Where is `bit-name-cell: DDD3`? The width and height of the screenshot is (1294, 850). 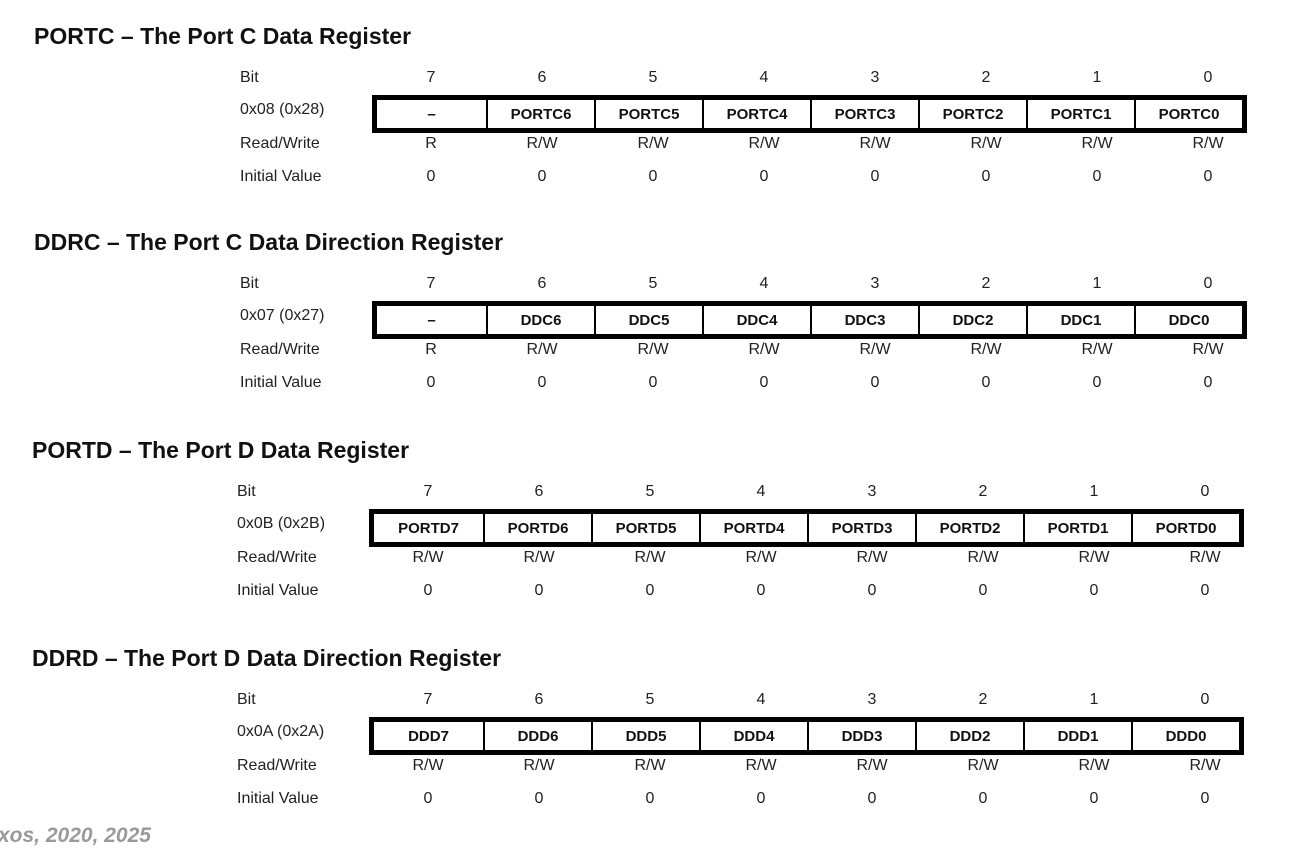
bit-name-cell: DDD3 is located at coordinates (861, 736).